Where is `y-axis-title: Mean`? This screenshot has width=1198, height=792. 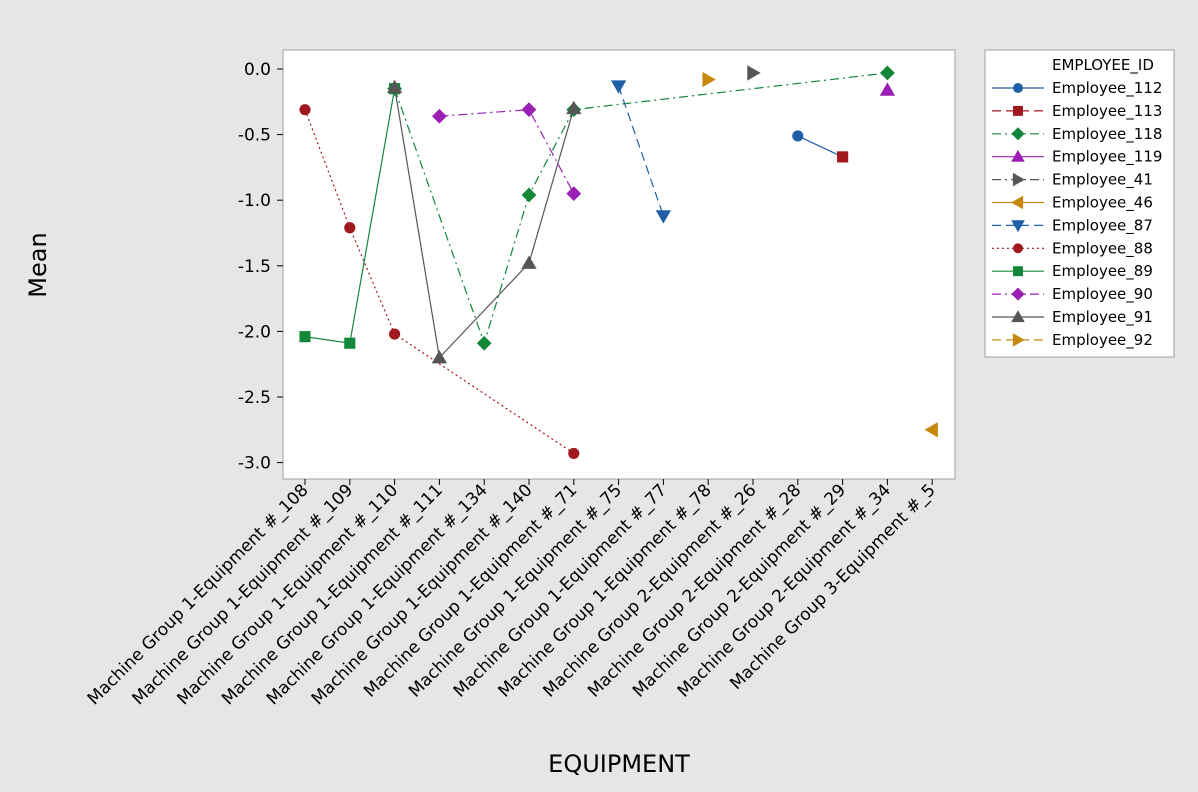 y-axis-title: Mean is located at coordinates (38, 264).